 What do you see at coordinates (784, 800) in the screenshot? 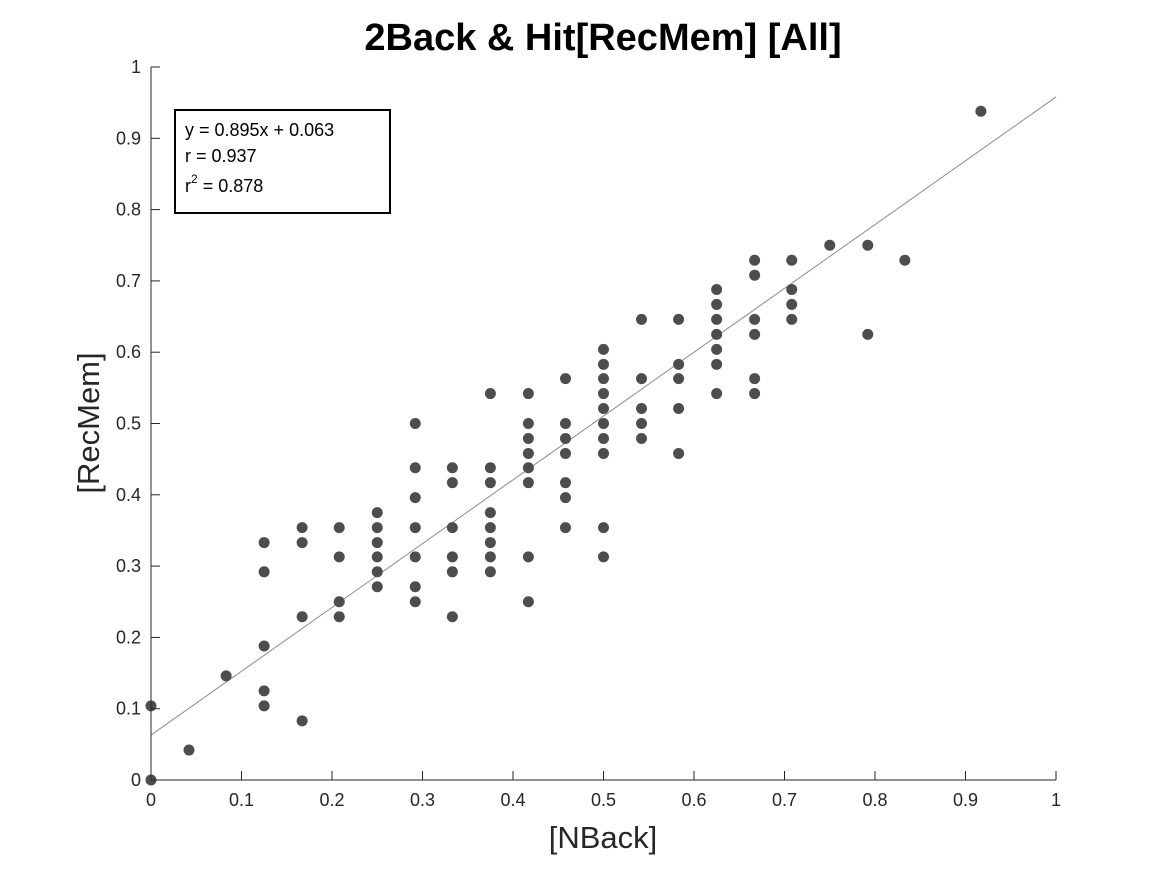
I see `x-tick-label: 0.7` at bounding box center [784, 800].